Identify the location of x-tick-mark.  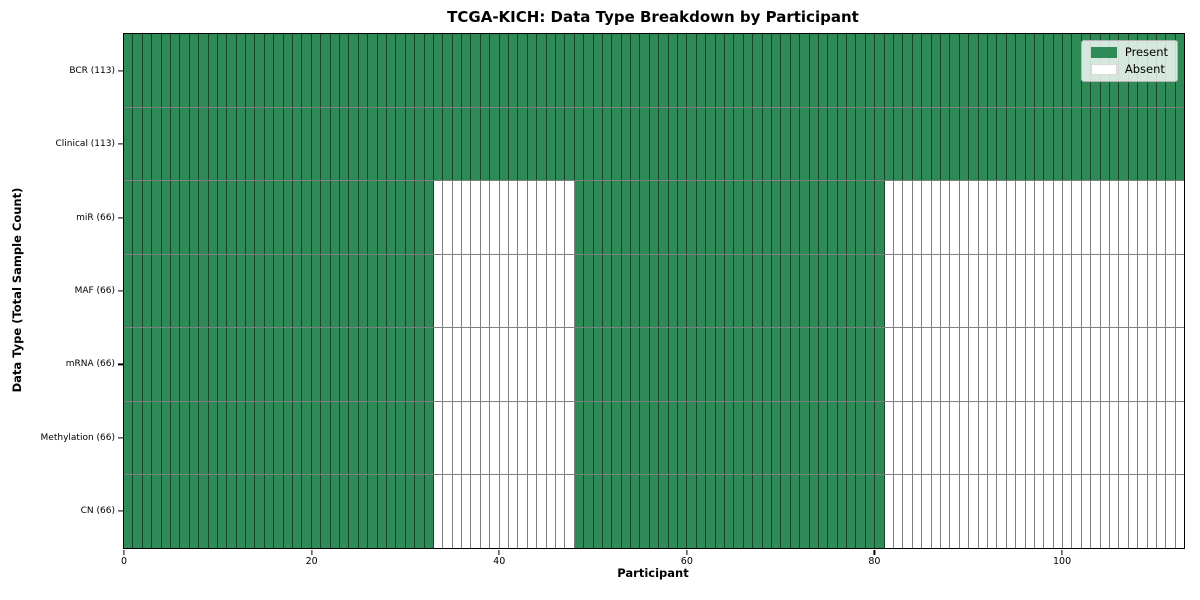
(124, 552).